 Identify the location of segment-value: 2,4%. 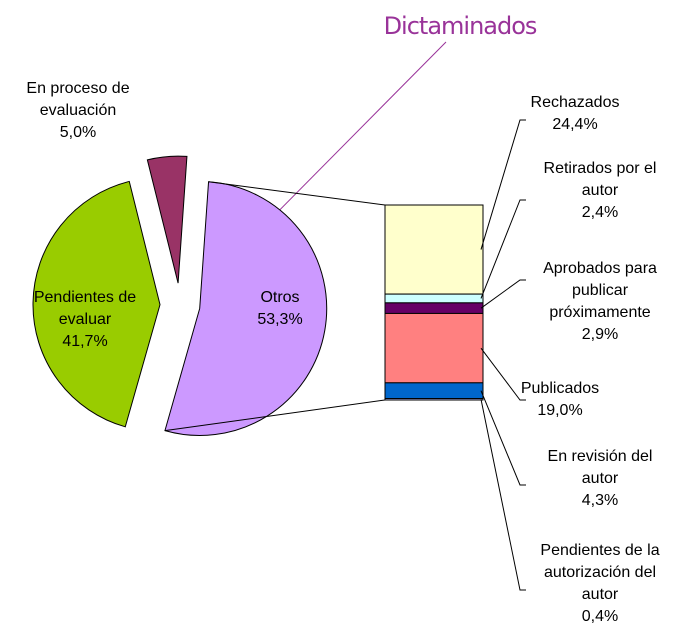
(600, 212).